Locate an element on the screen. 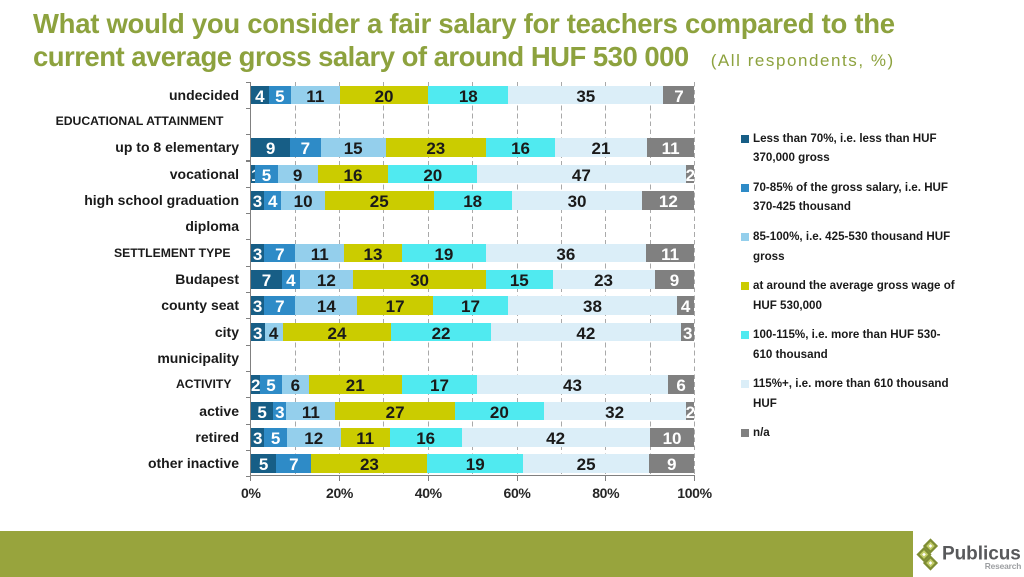  svg-text: Publicus is located at coordinates (981, 553).